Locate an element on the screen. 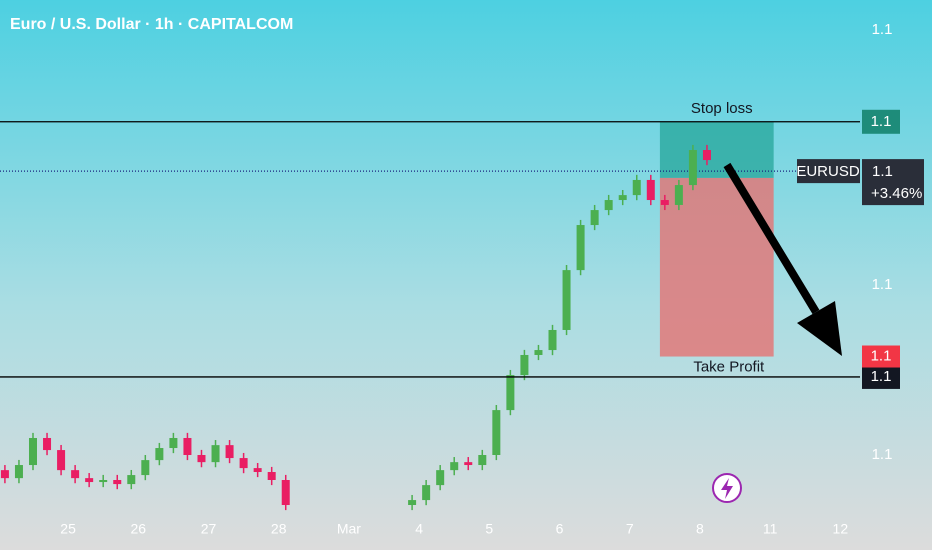  x-tick-label: 28 is located at coordinates (279, 529).